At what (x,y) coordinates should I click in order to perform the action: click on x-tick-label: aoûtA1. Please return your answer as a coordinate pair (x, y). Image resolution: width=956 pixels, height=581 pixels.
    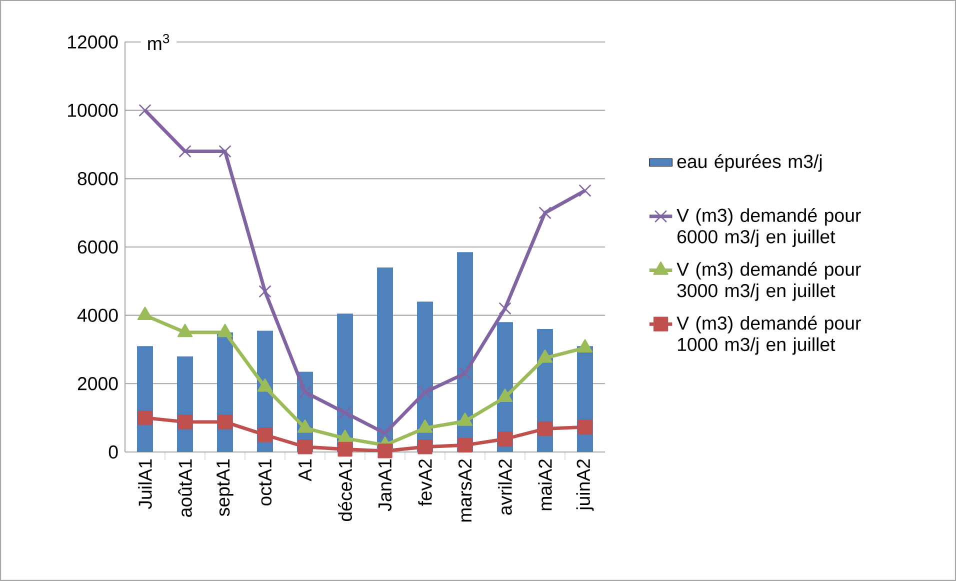
    Looking at the image, I should click on (185, 488).